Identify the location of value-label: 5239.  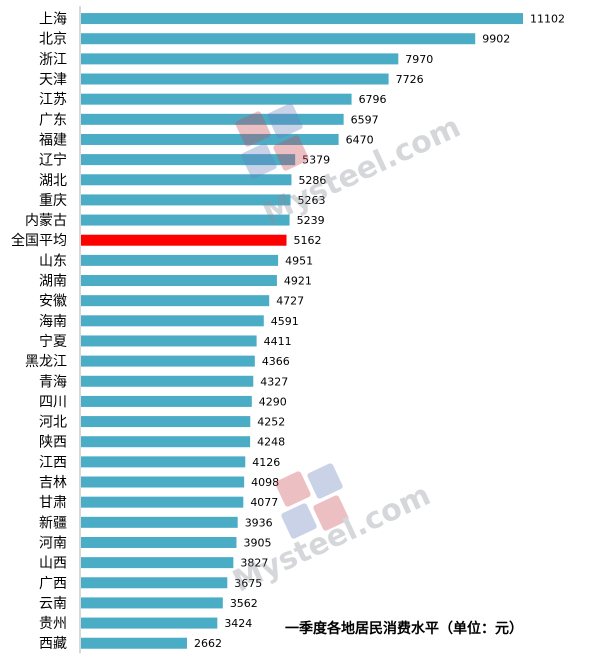
(311, 220).